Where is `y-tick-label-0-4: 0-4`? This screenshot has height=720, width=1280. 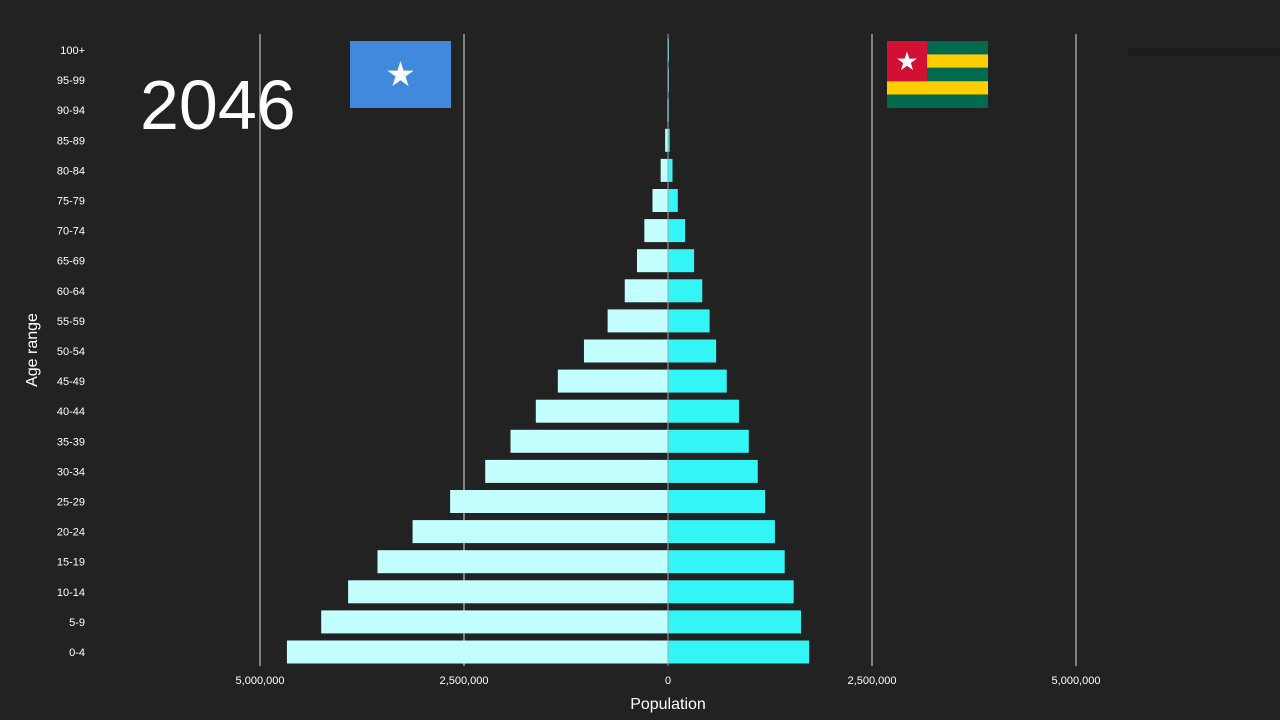
y-tick-label-0-4: 0-4 is located at coordinates (77, 653).